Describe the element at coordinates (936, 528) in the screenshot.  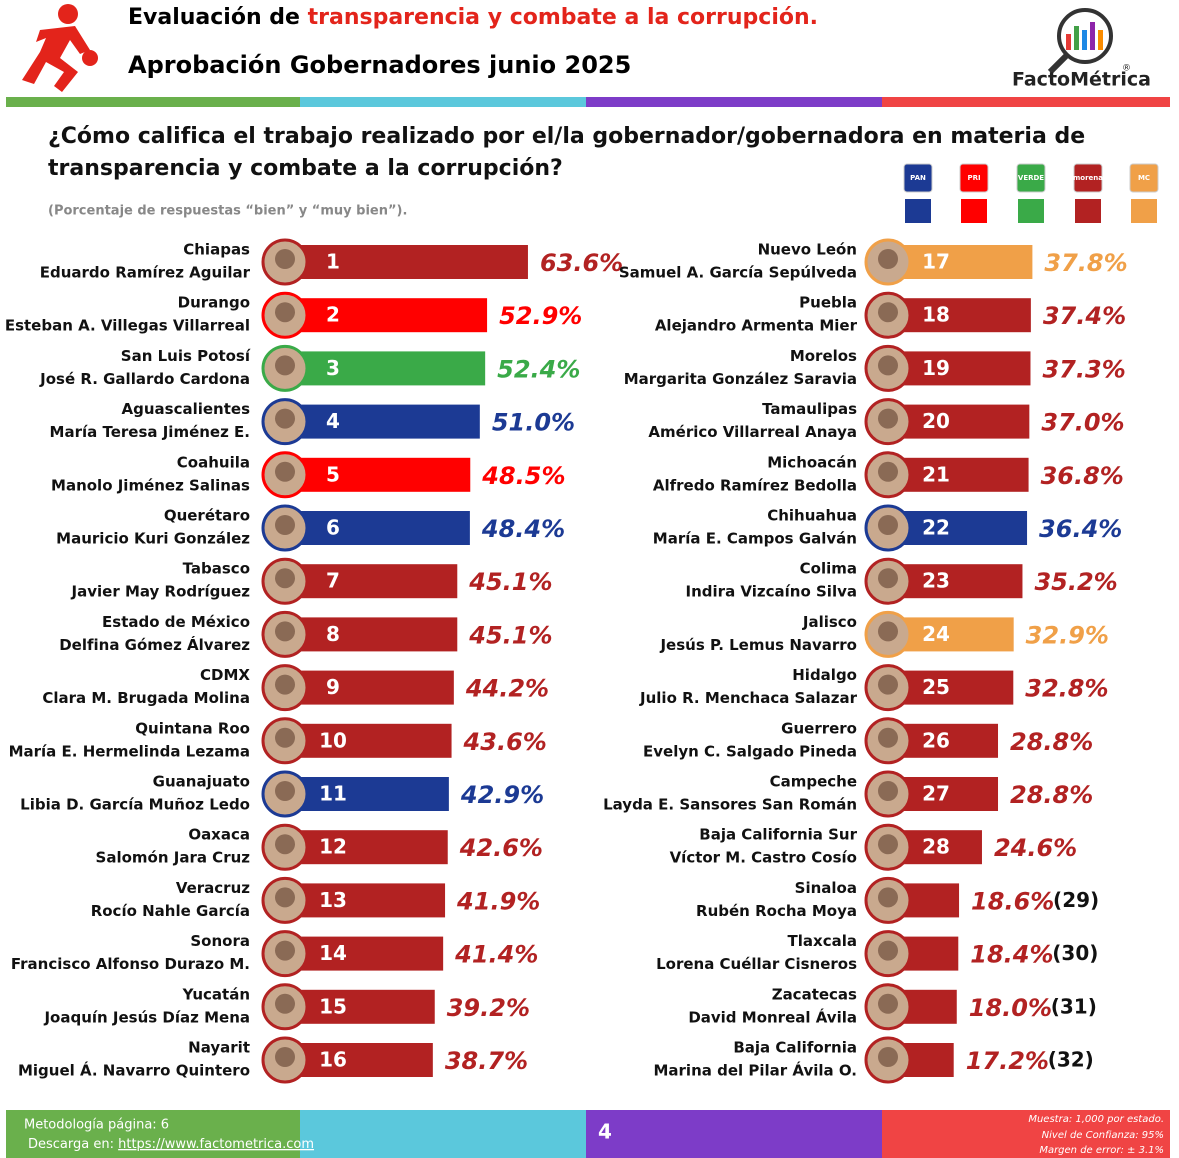
I see `rank-label: 22` at that location.